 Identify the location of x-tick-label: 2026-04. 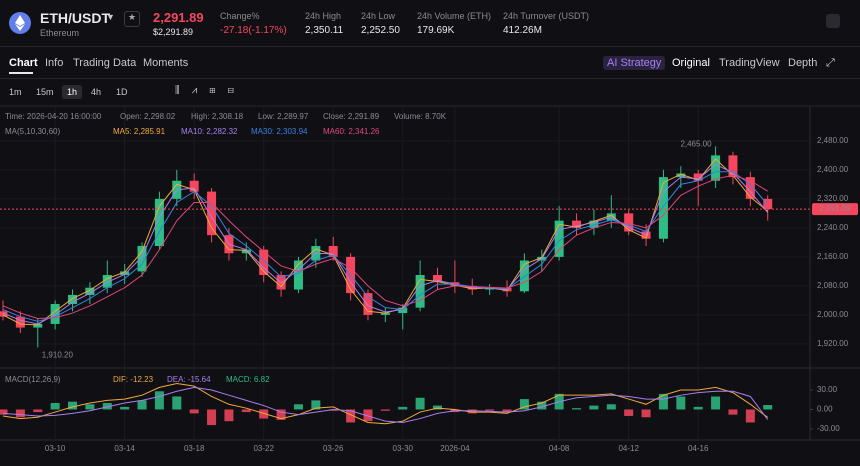
(455, 448).